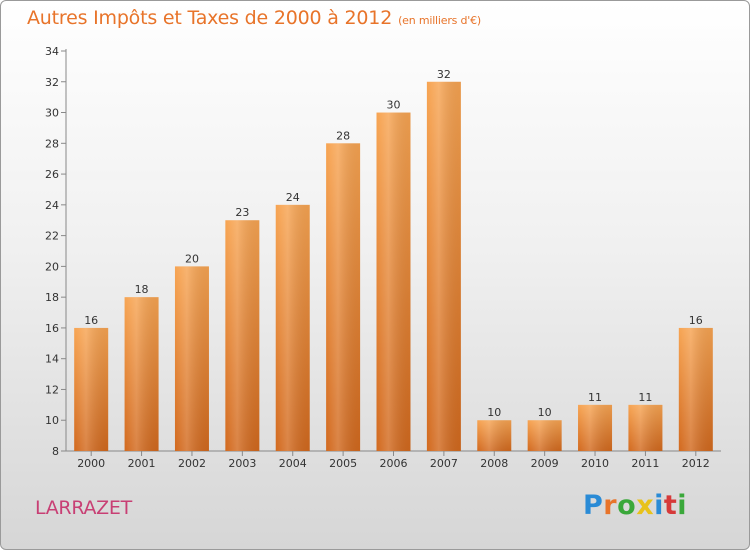 This screenshot has width=750, height=550. What do you see at coordinates (293, 197) in the screenshot?
I see `data-label: 24` at bounding box center [293, 197].